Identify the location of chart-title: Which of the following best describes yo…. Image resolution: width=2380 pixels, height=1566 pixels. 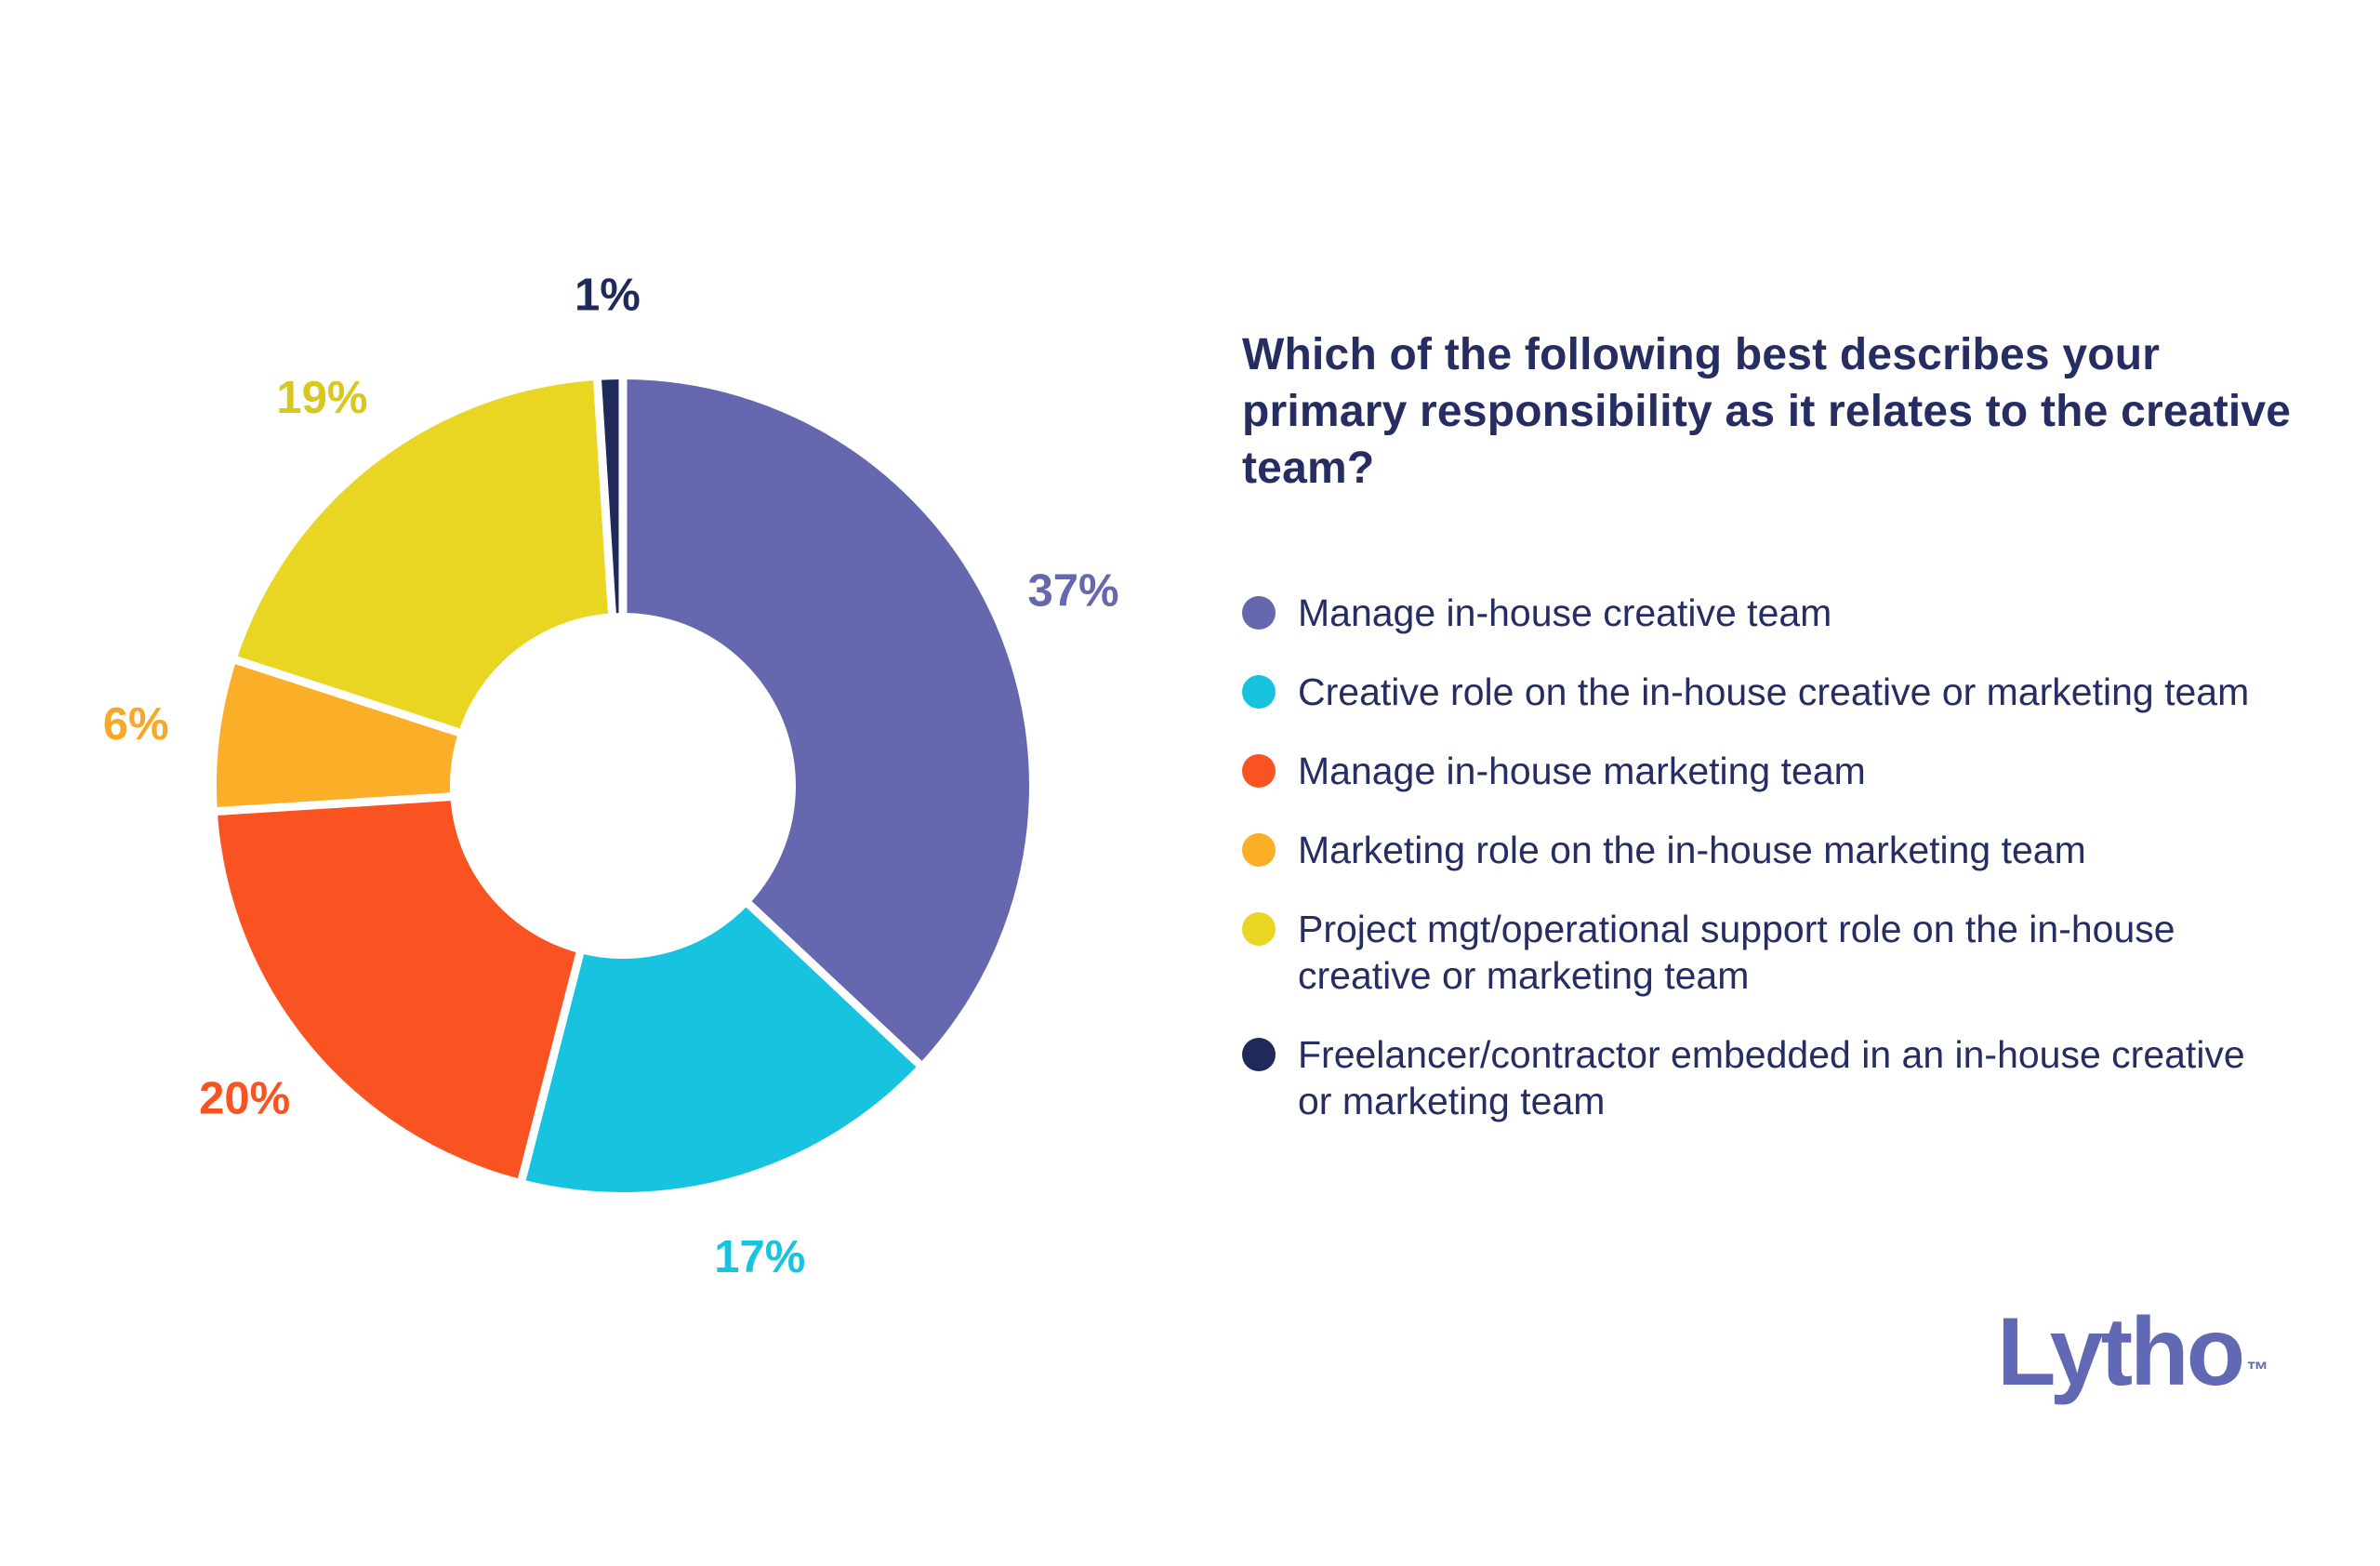
(1772, 413).